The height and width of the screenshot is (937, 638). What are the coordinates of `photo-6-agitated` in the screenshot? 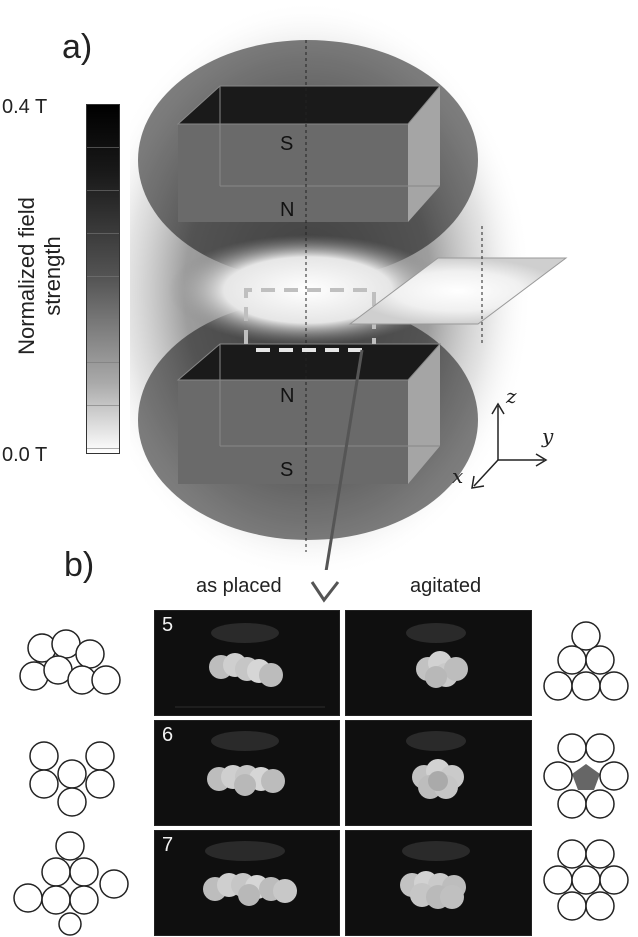 It's located at (438, 773).